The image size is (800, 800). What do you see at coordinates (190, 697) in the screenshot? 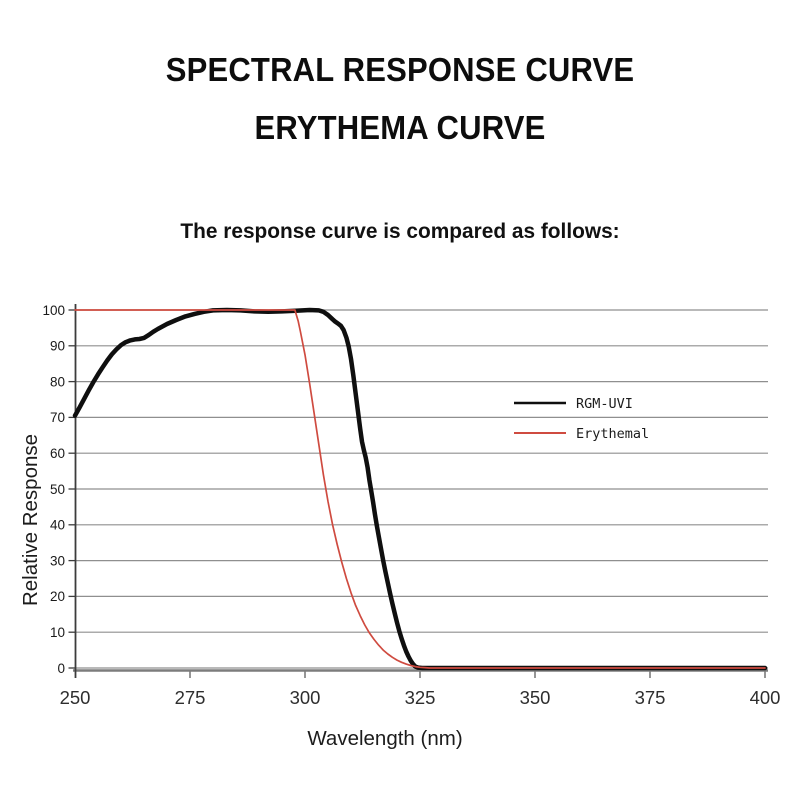
I see `x-tick-label-275: 275` at bounding box center [190, 697].